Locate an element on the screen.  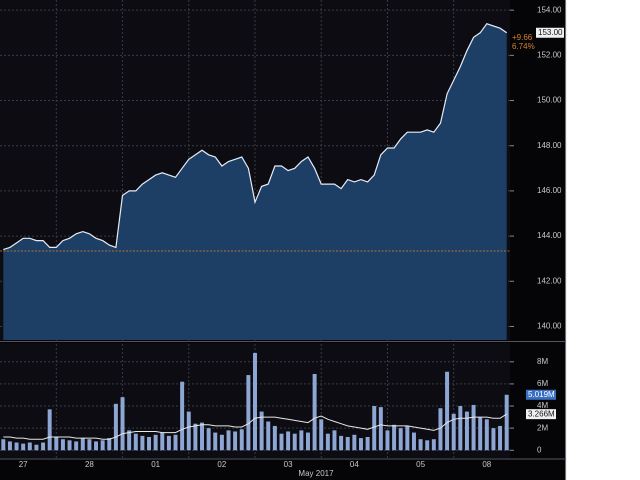
average-label-box is located at coordinates (541, 414).